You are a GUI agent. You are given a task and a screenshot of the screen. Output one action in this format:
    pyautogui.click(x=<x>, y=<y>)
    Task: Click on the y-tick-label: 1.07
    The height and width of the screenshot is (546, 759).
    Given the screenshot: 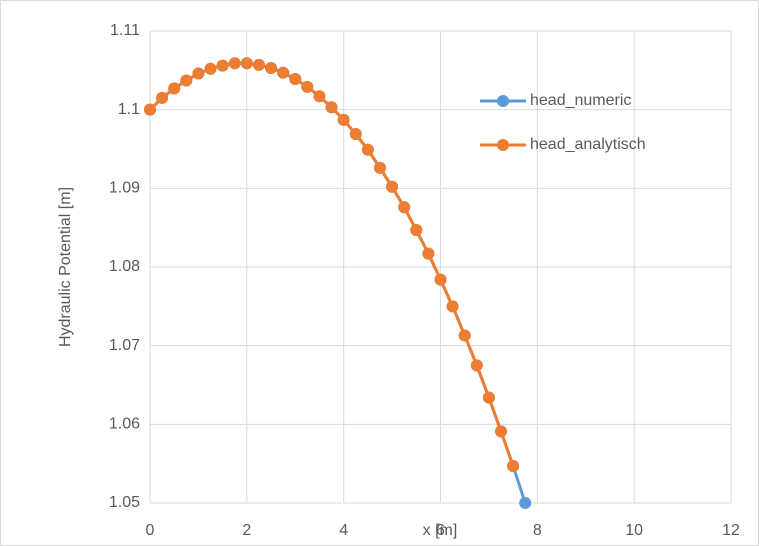 What is the action you would take?
    pyautogui.click(x=124, y=345)
    